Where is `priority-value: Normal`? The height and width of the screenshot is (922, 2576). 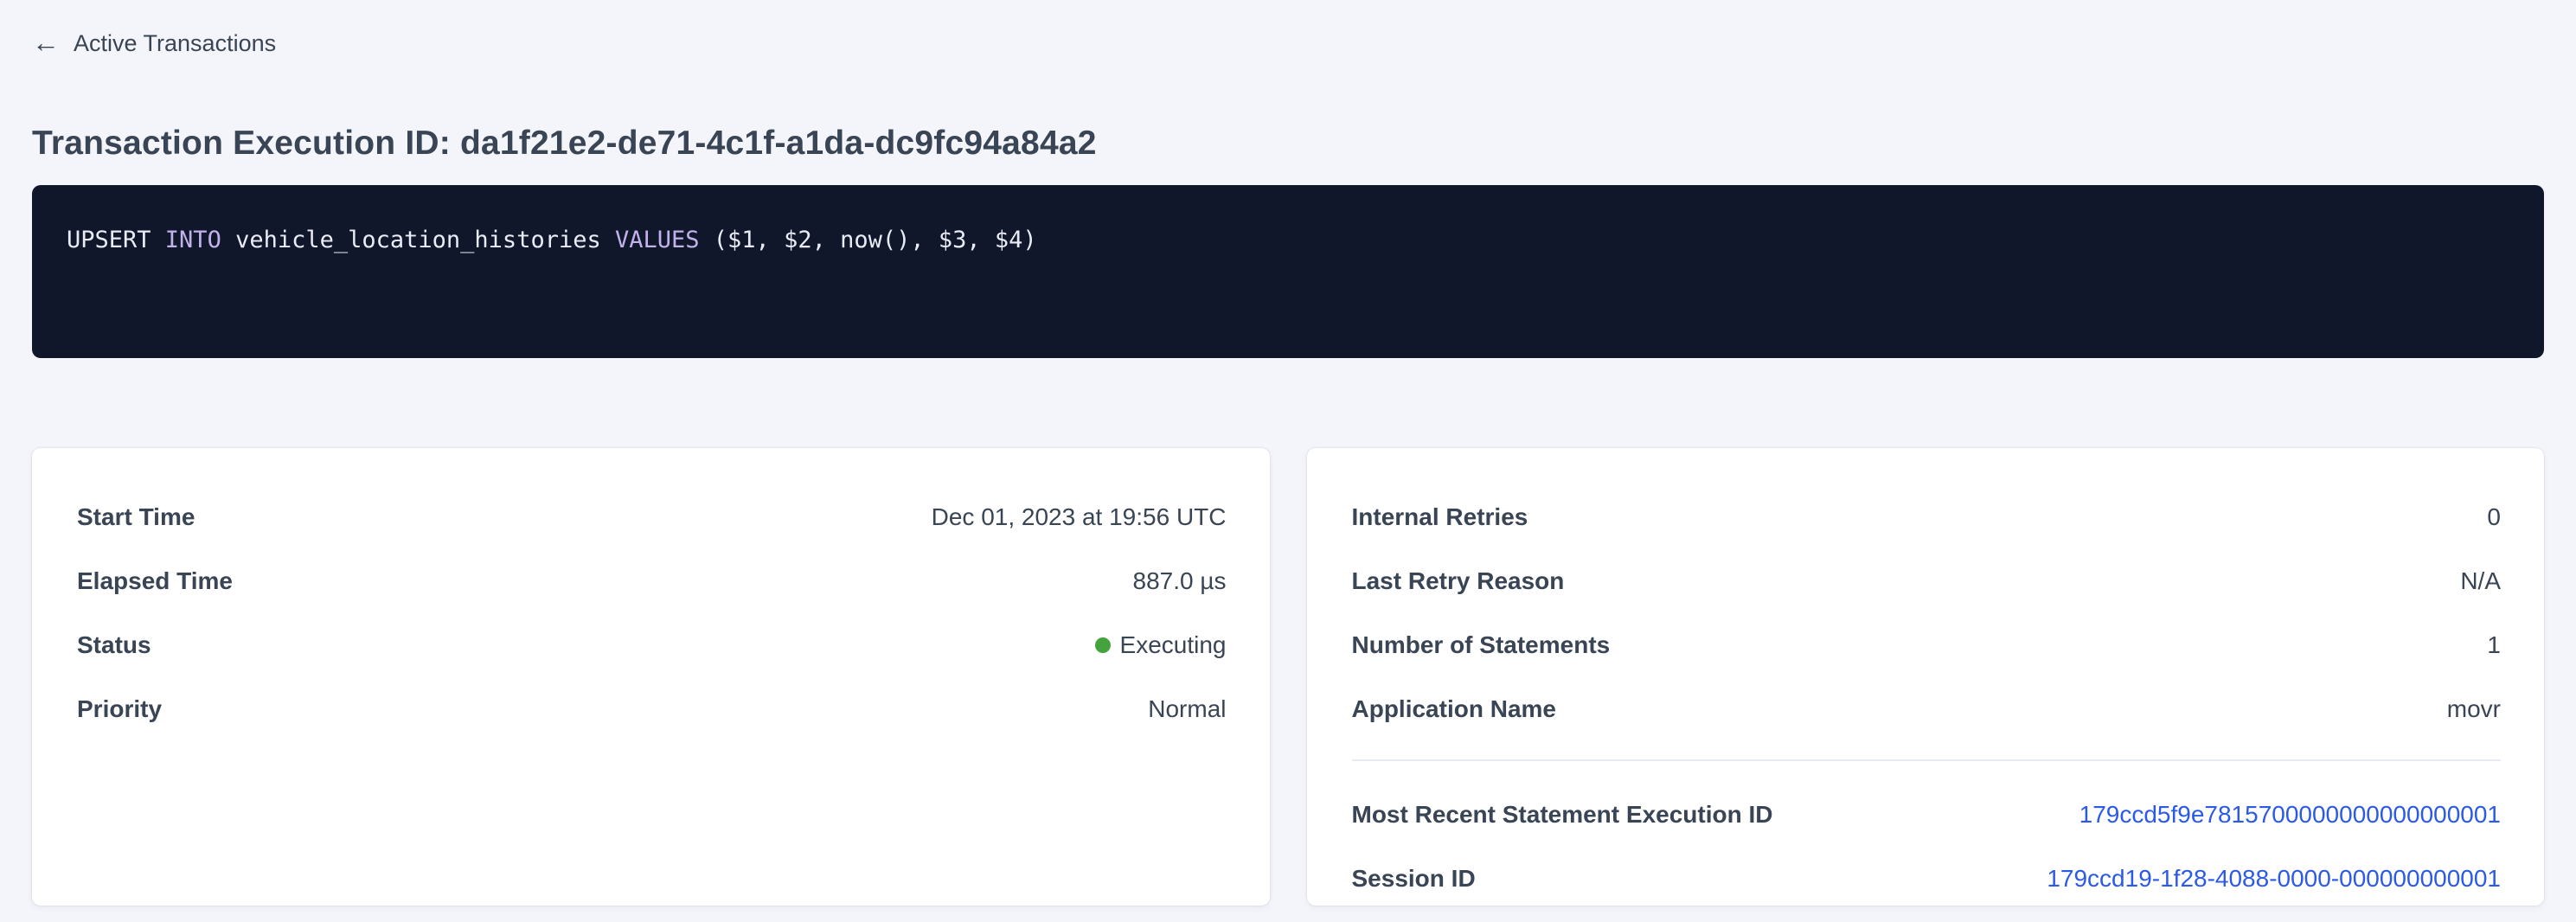 priority-value: Normal is located at coordinates (1187, 708).